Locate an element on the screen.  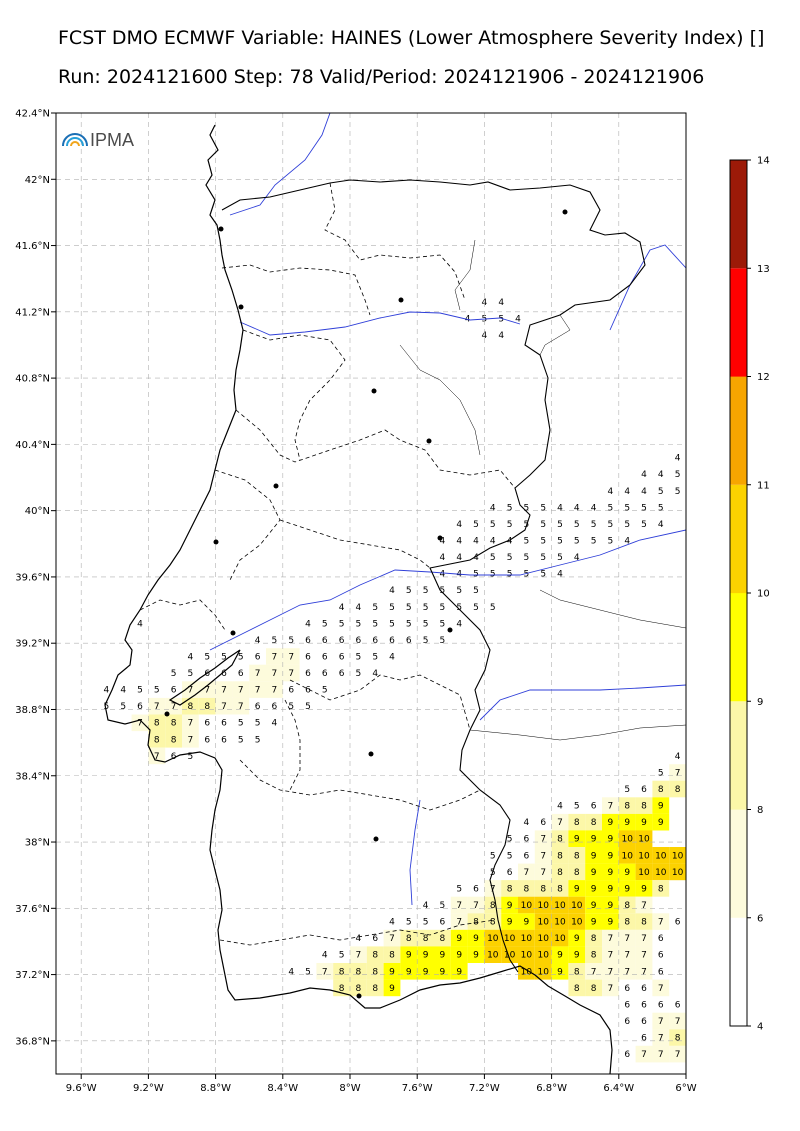
y-tick-label: 38.4°N is located at coordinates (32, 776).